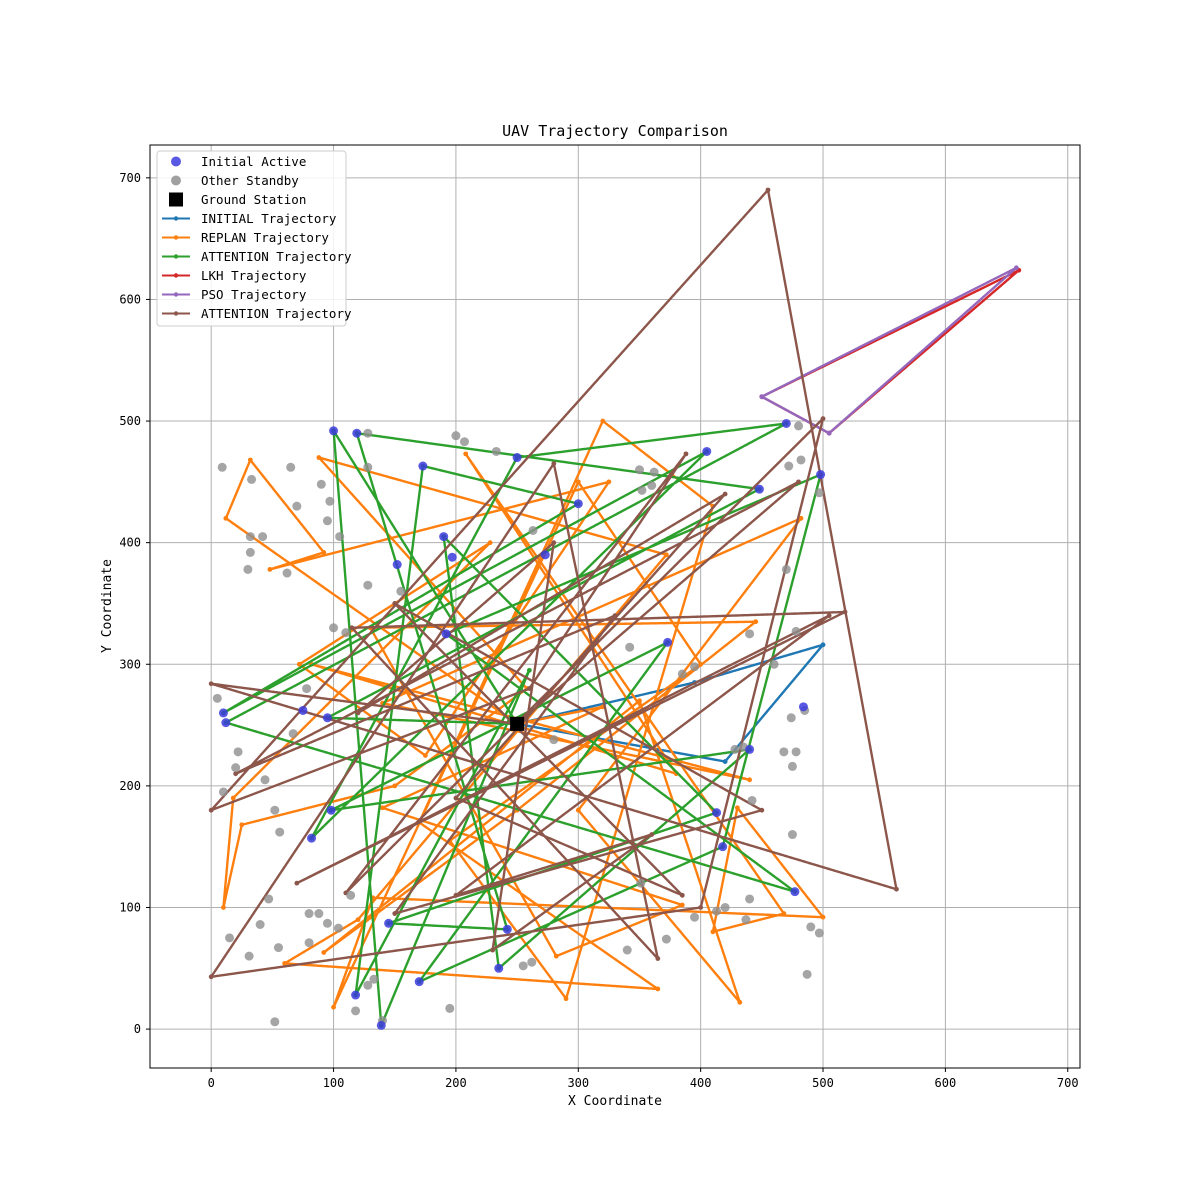 This screenshot has width=1200, height=1200. Describe the element at coordinates (615, 1101) in the screenshot. I see `x-axis-label: X Coordinate` at that location.